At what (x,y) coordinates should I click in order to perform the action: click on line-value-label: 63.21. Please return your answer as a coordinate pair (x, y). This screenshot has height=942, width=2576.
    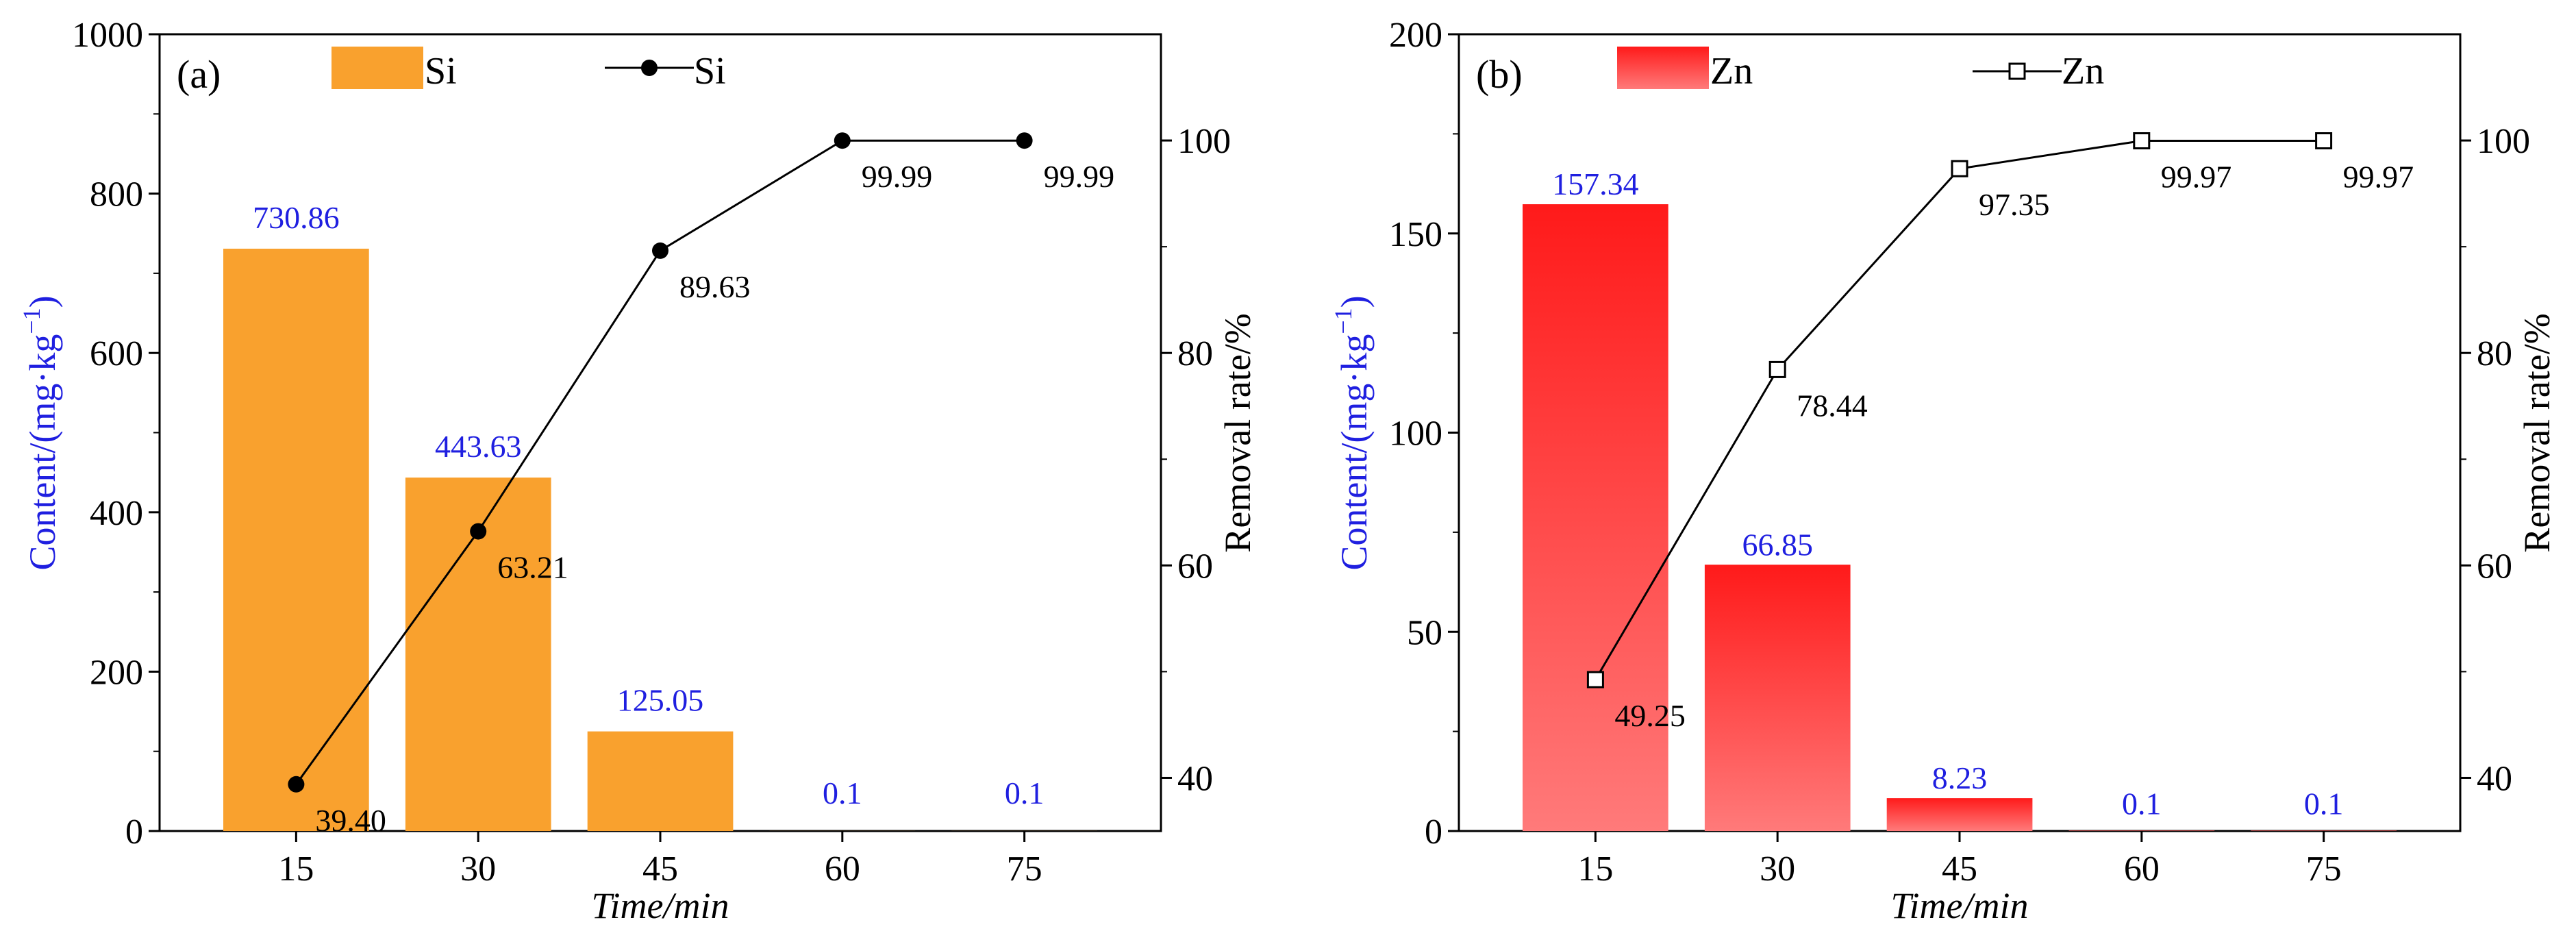
    Looking at the image, I should click on (532, 567).